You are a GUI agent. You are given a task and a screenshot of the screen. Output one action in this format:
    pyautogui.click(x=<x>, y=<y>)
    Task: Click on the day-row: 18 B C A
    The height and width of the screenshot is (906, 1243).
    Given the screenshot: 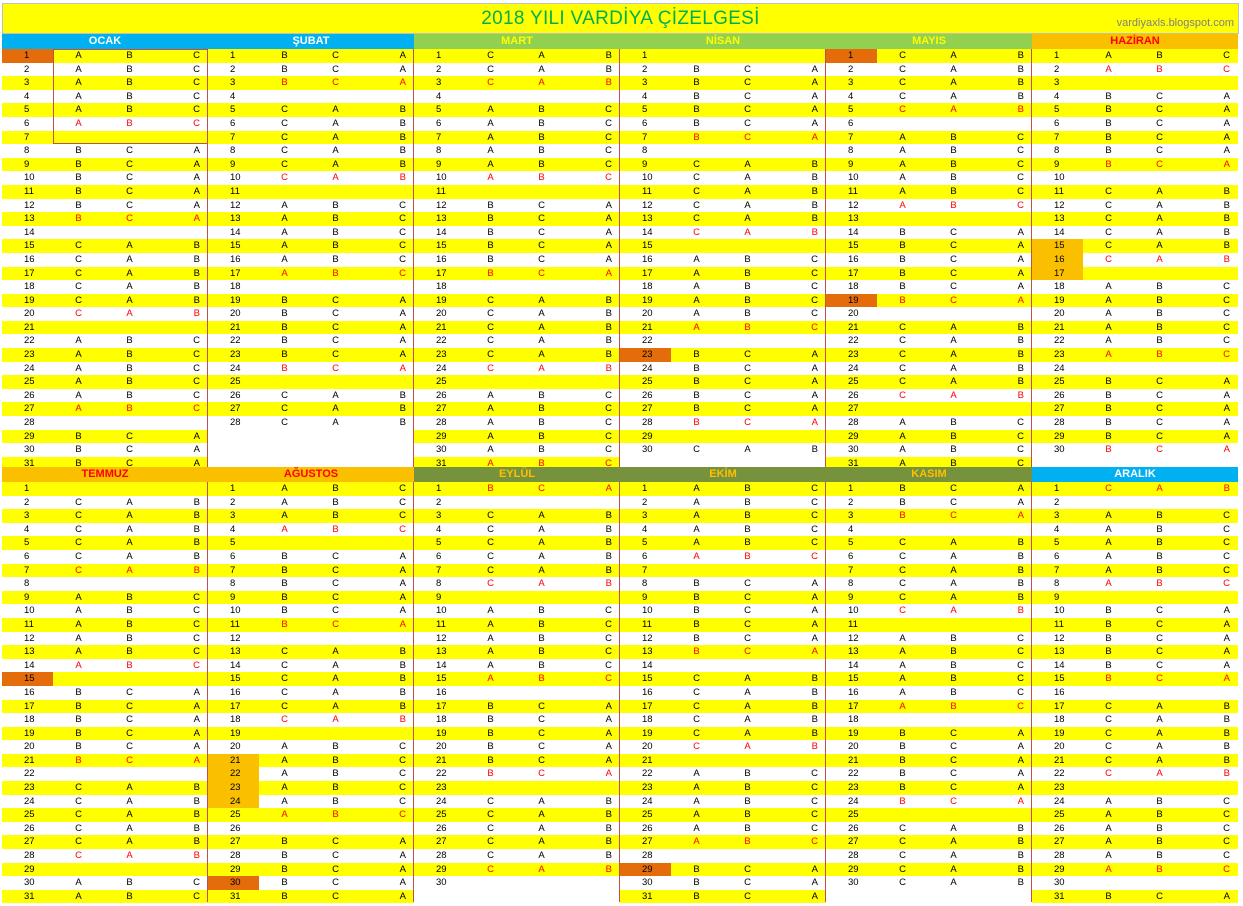 What is the action you would take?
    pyautogui.click(x=517, y=720)
    